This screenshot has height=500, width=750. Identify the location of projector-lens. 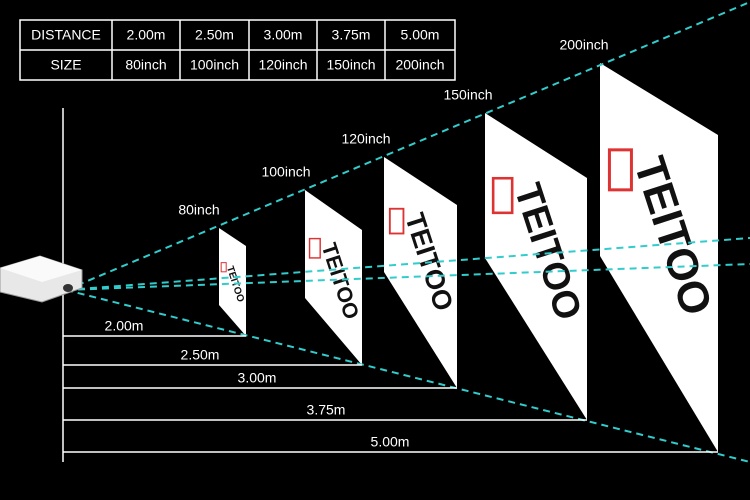
(68, 288).